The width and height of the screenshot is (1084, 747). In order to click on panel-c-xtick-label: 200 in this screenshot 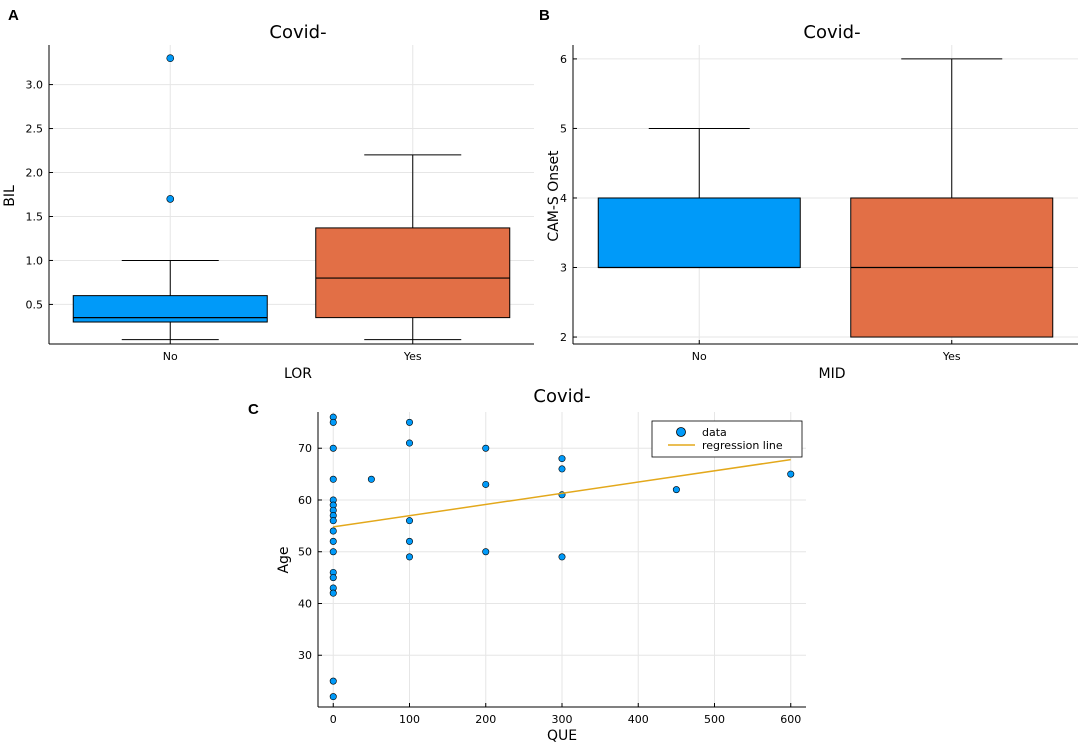, I will do `click(485, 719)`.